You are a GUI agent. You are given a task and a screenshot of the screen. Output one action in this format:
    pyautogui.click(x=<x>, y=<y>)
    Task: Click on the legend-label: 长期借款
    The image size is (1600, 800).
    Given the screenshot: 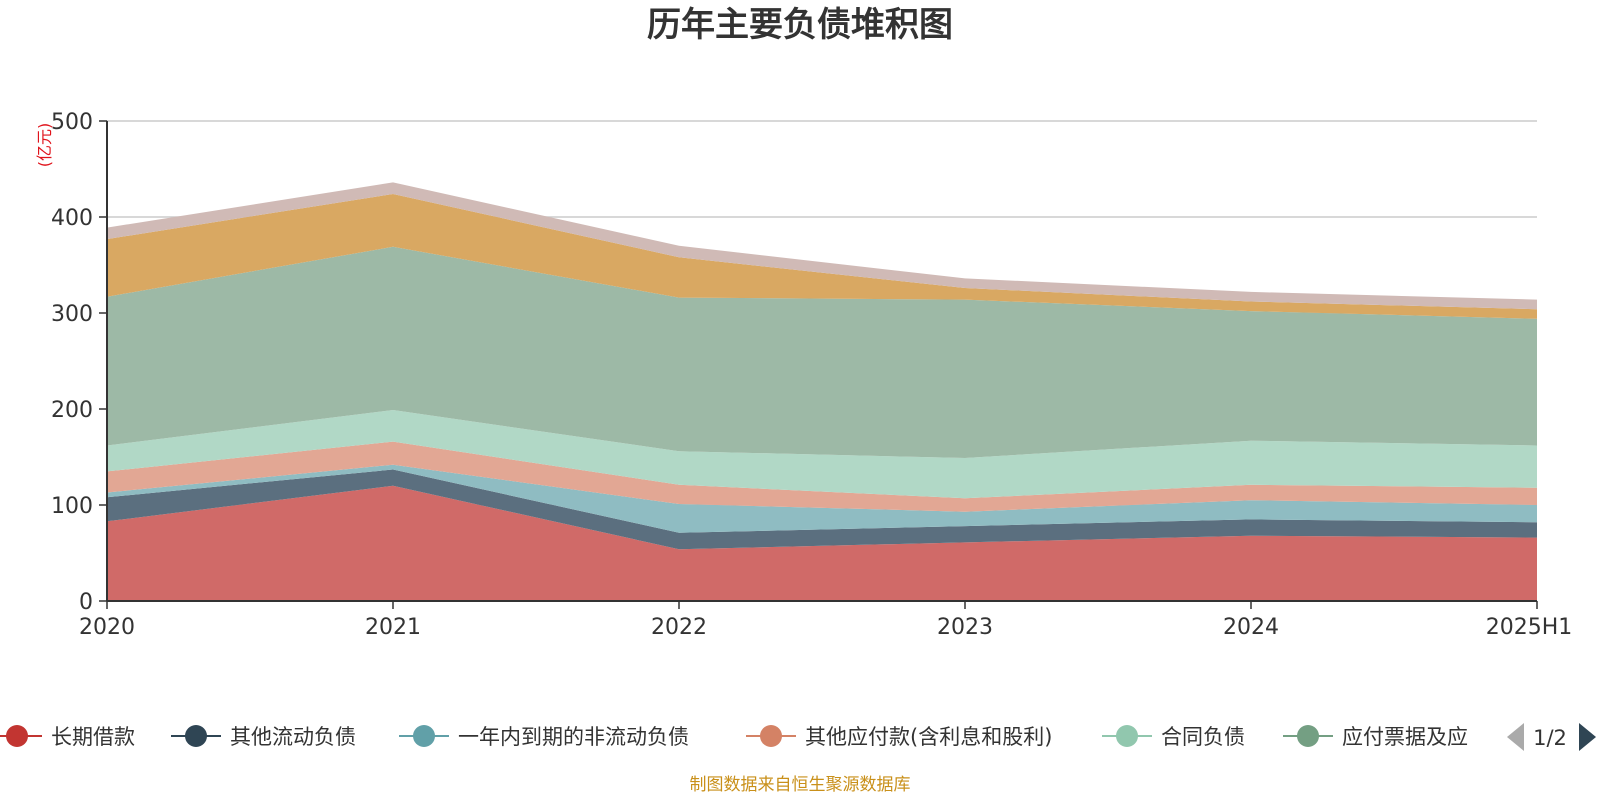 What is the action you would take?
    pyautogui.click(x=93, y=737)
    